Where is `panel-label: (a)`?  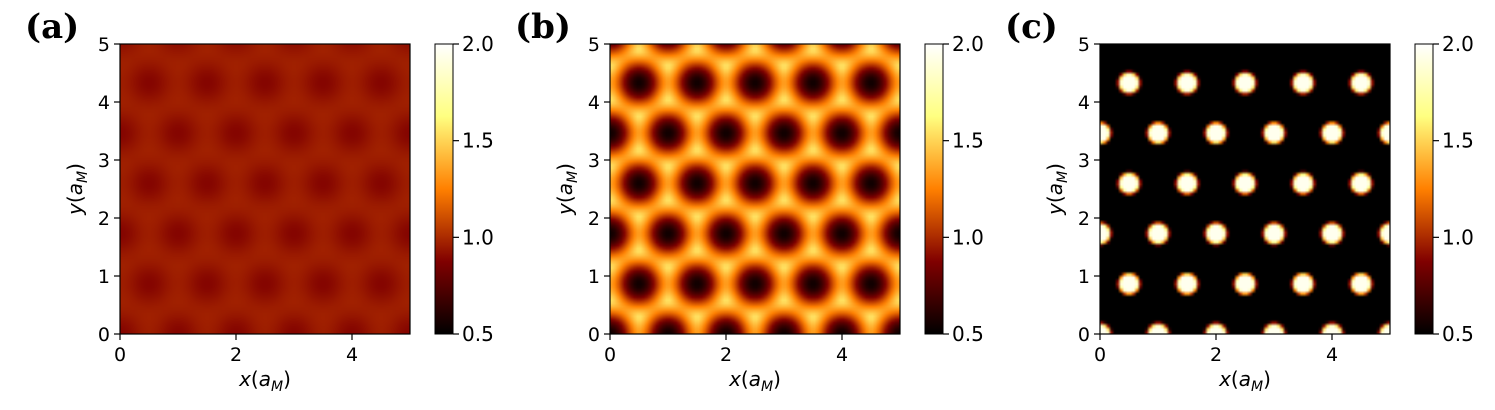 panel-label: (a) is located at coordinates (52, 27).